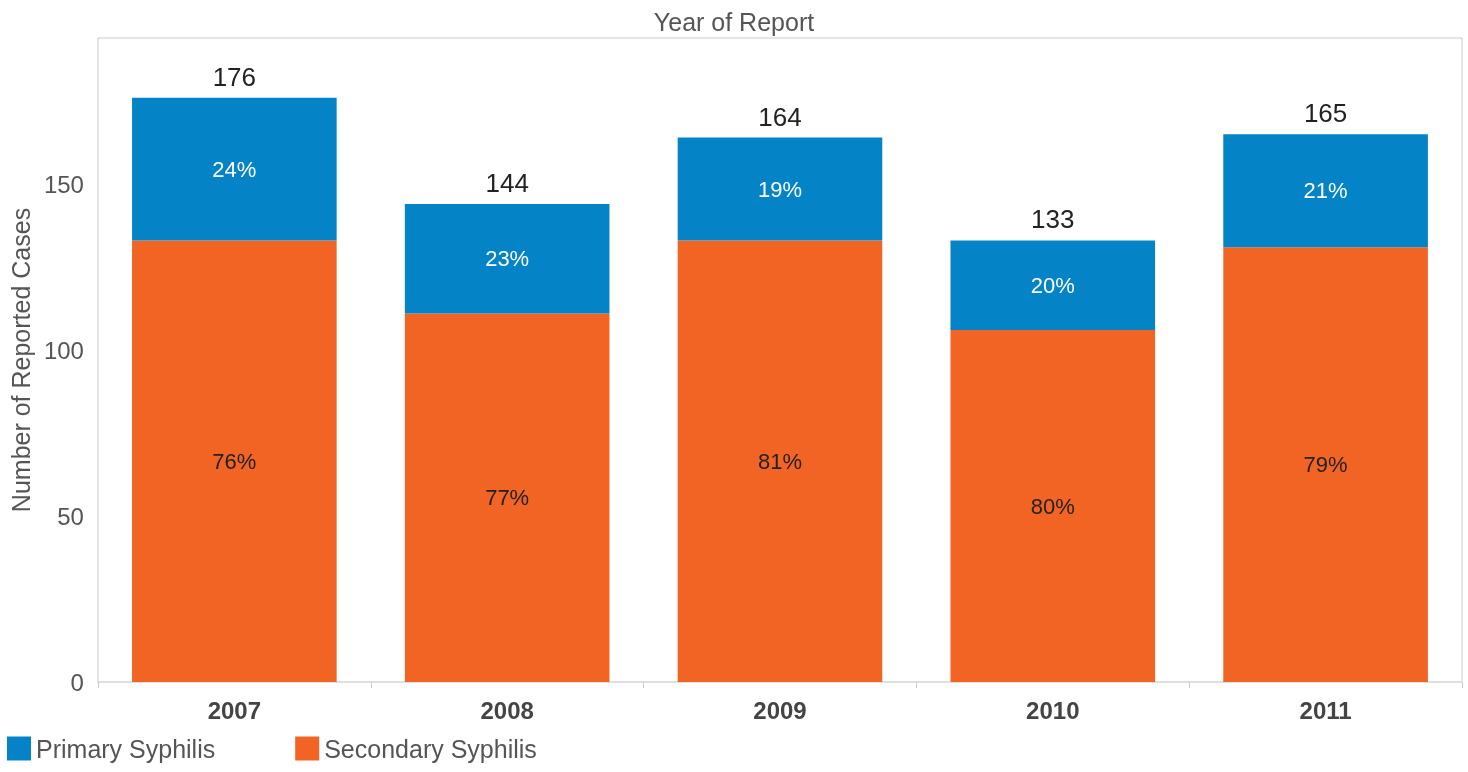  I want to click on annotation: 24%, so click(234, 169).